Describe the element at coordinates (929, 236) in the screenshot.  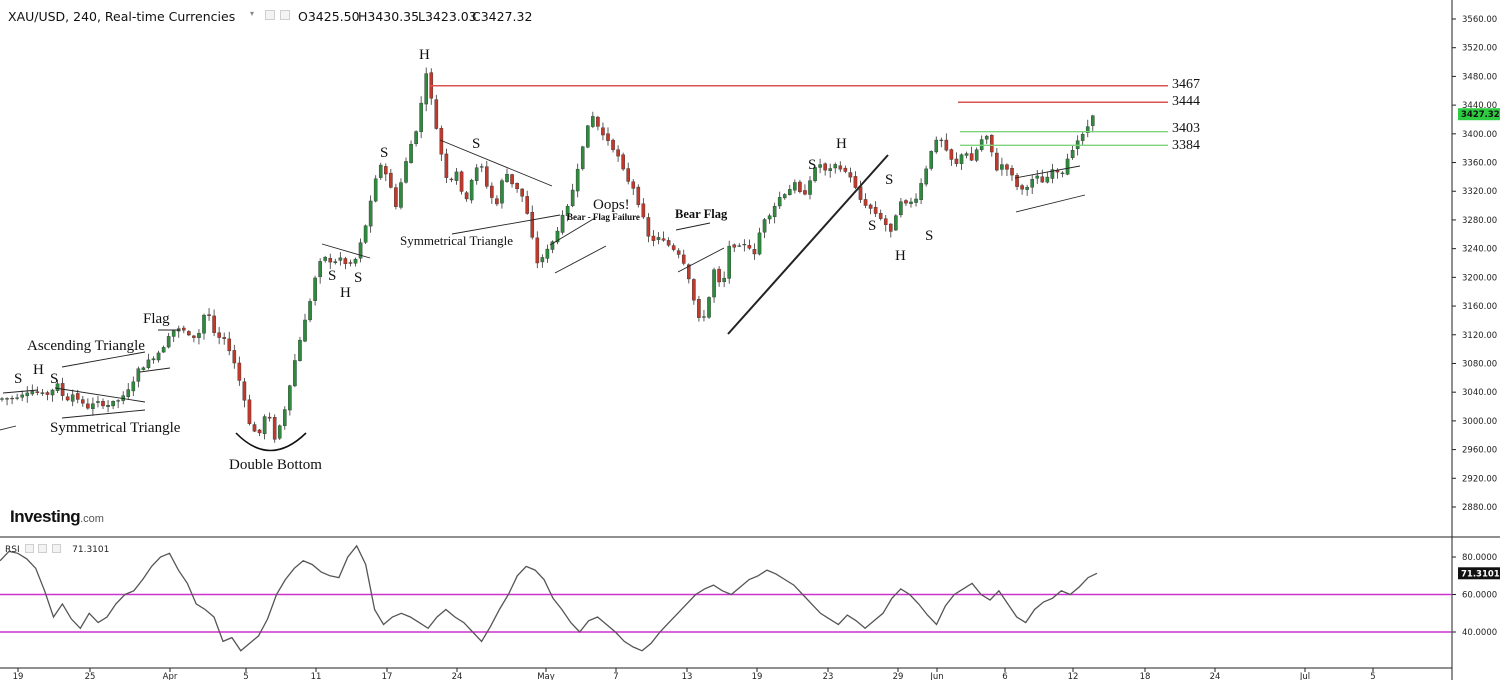
I see `shs3-s3: S` at that location.